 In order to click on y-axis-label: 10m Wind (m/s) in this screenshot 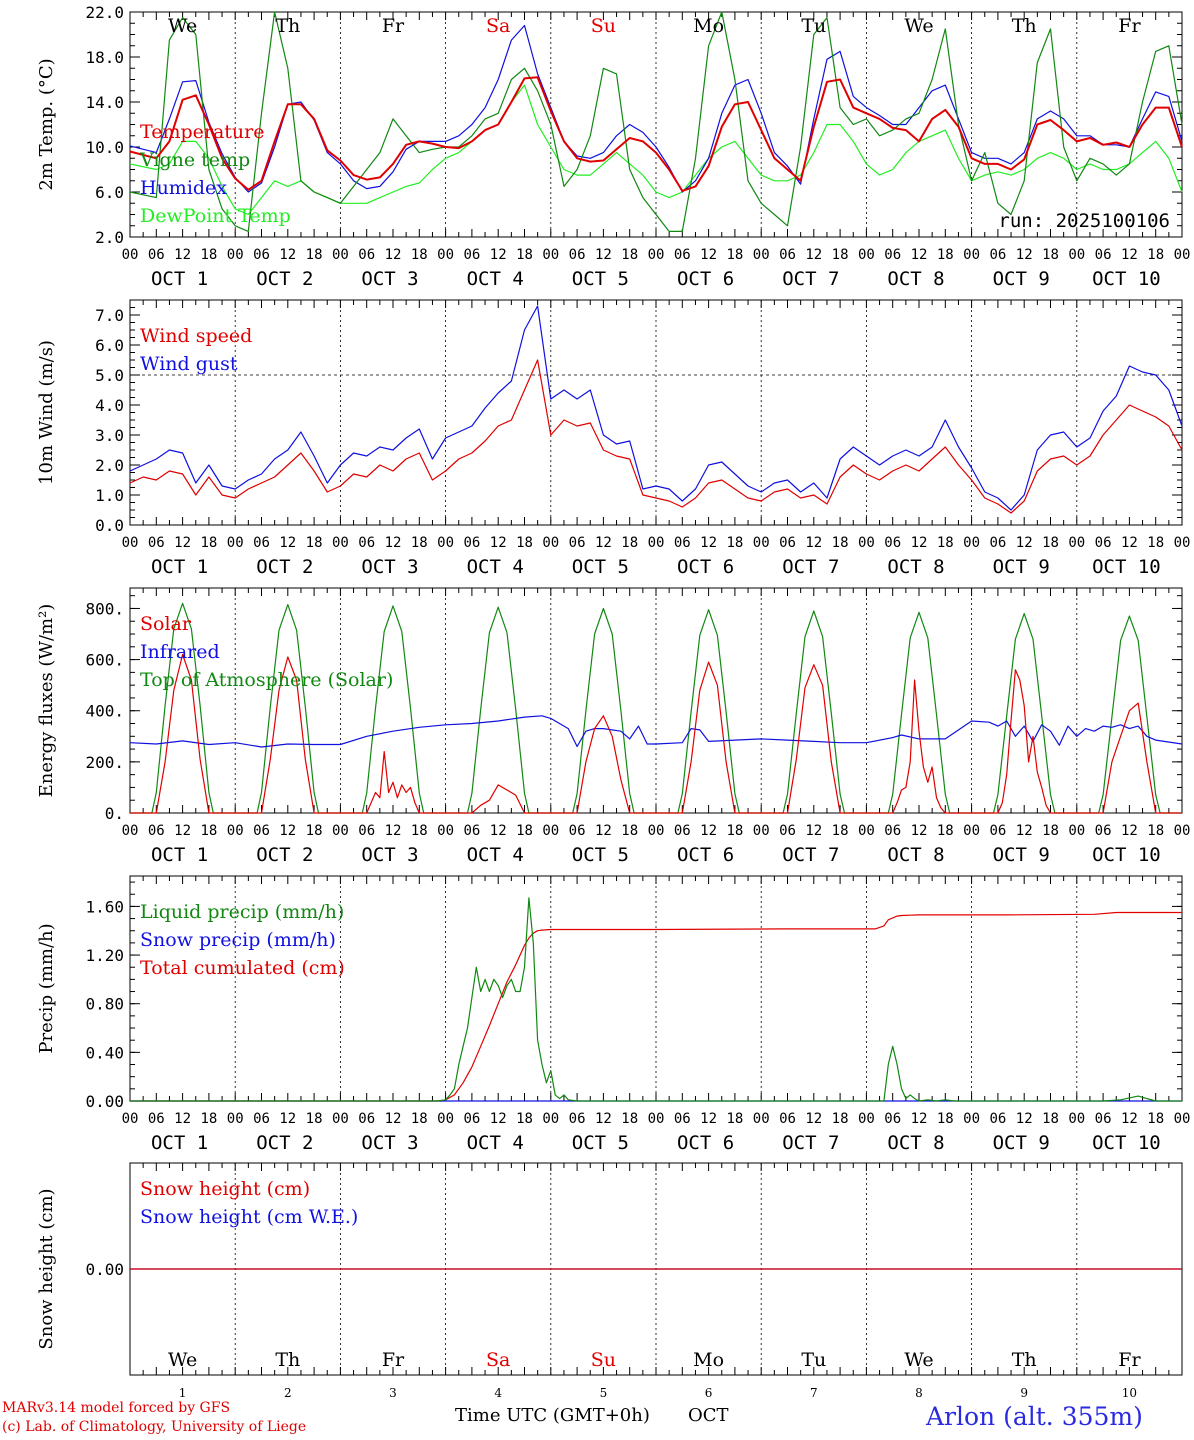, I will do `click(46, 412)`.